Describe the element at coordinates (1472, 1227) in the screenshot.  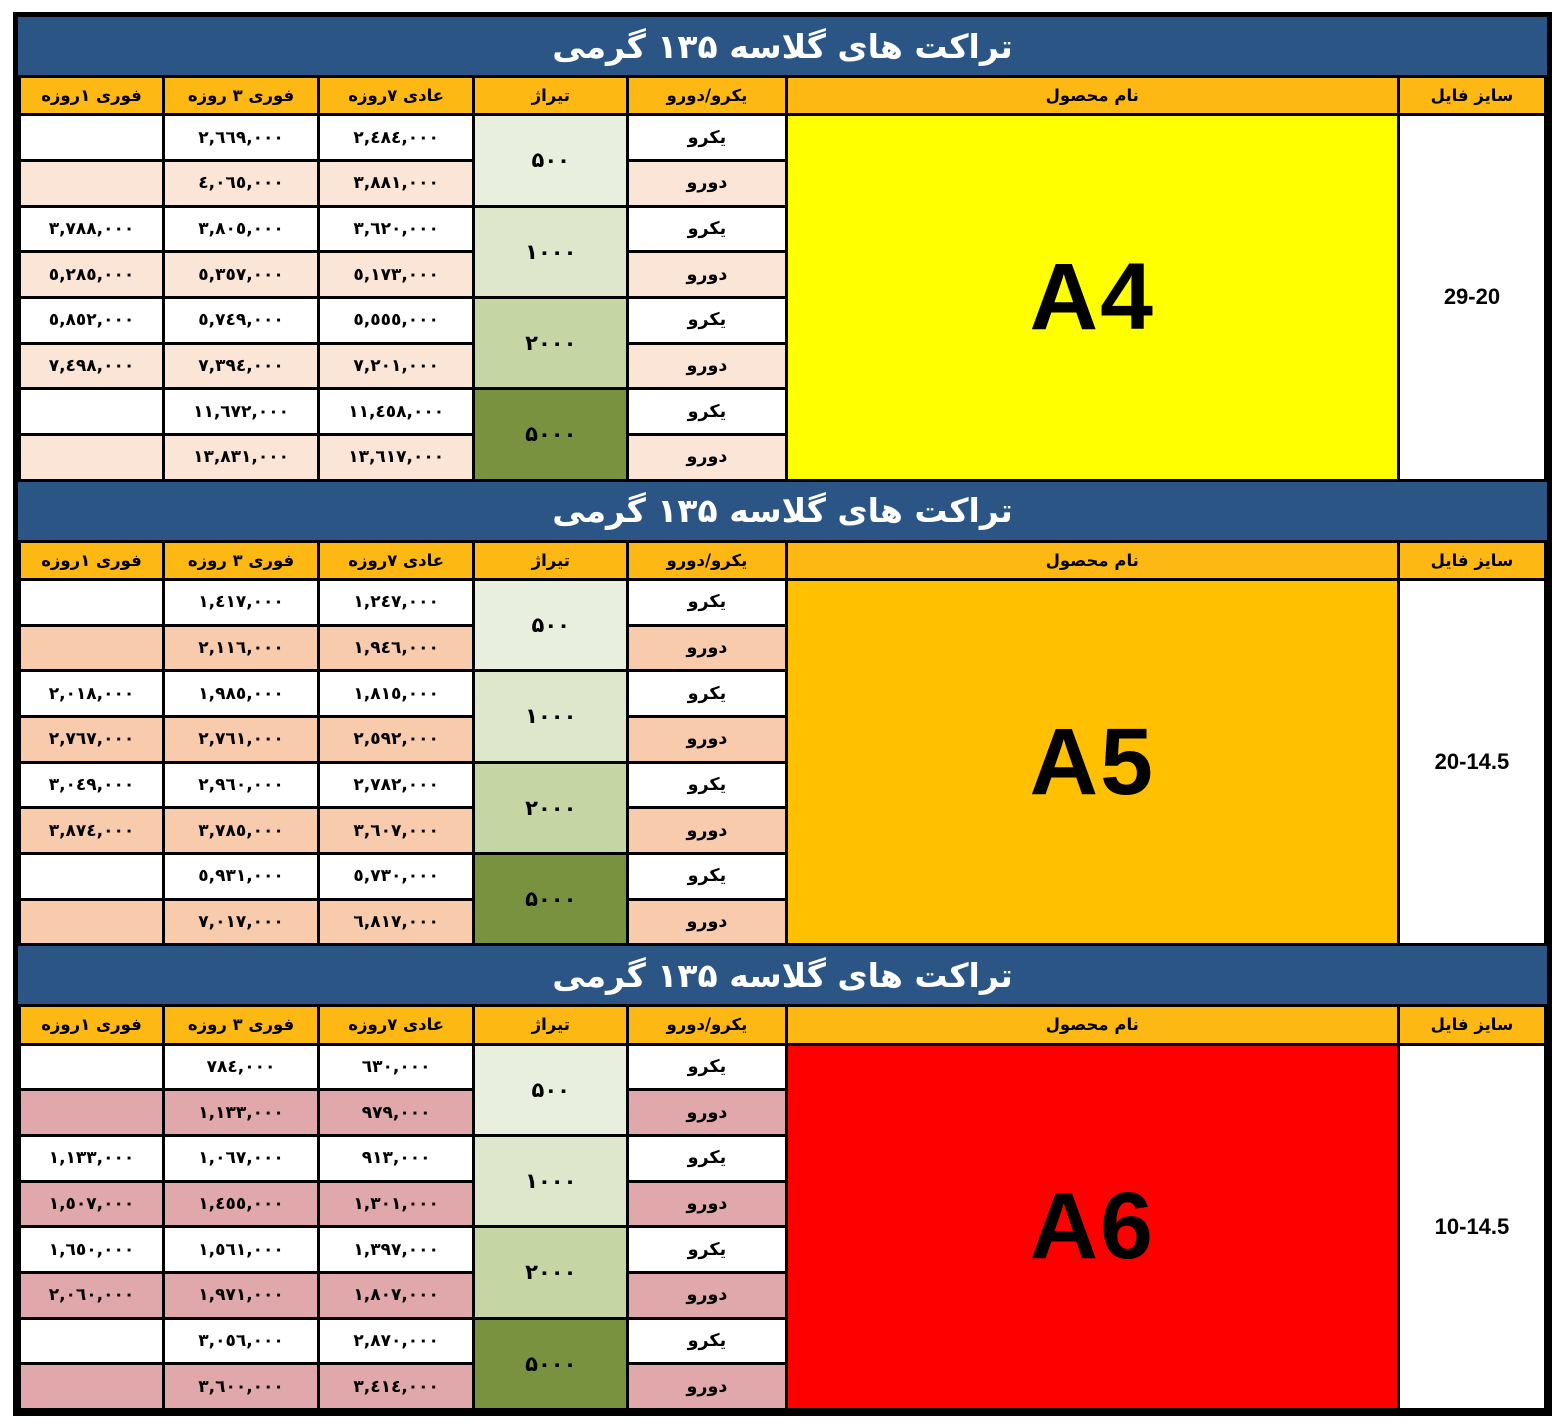
I see `file-size-cell: 10-14.5` at that location.